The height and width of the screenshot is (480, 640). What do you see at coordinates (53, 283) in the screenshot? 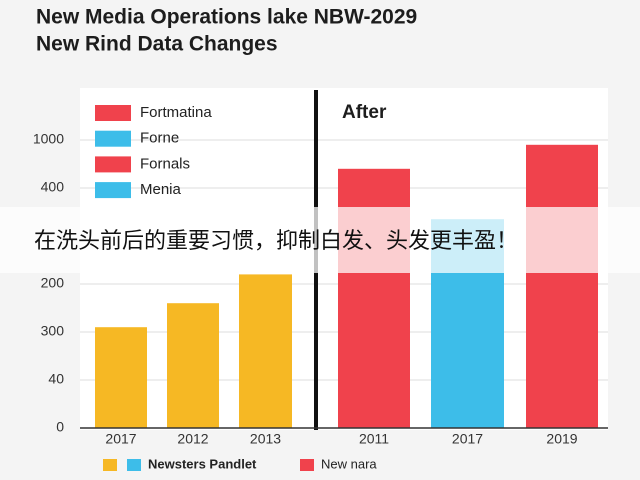
I see `y-tick-label: 200` at bounding box center [53, 283].